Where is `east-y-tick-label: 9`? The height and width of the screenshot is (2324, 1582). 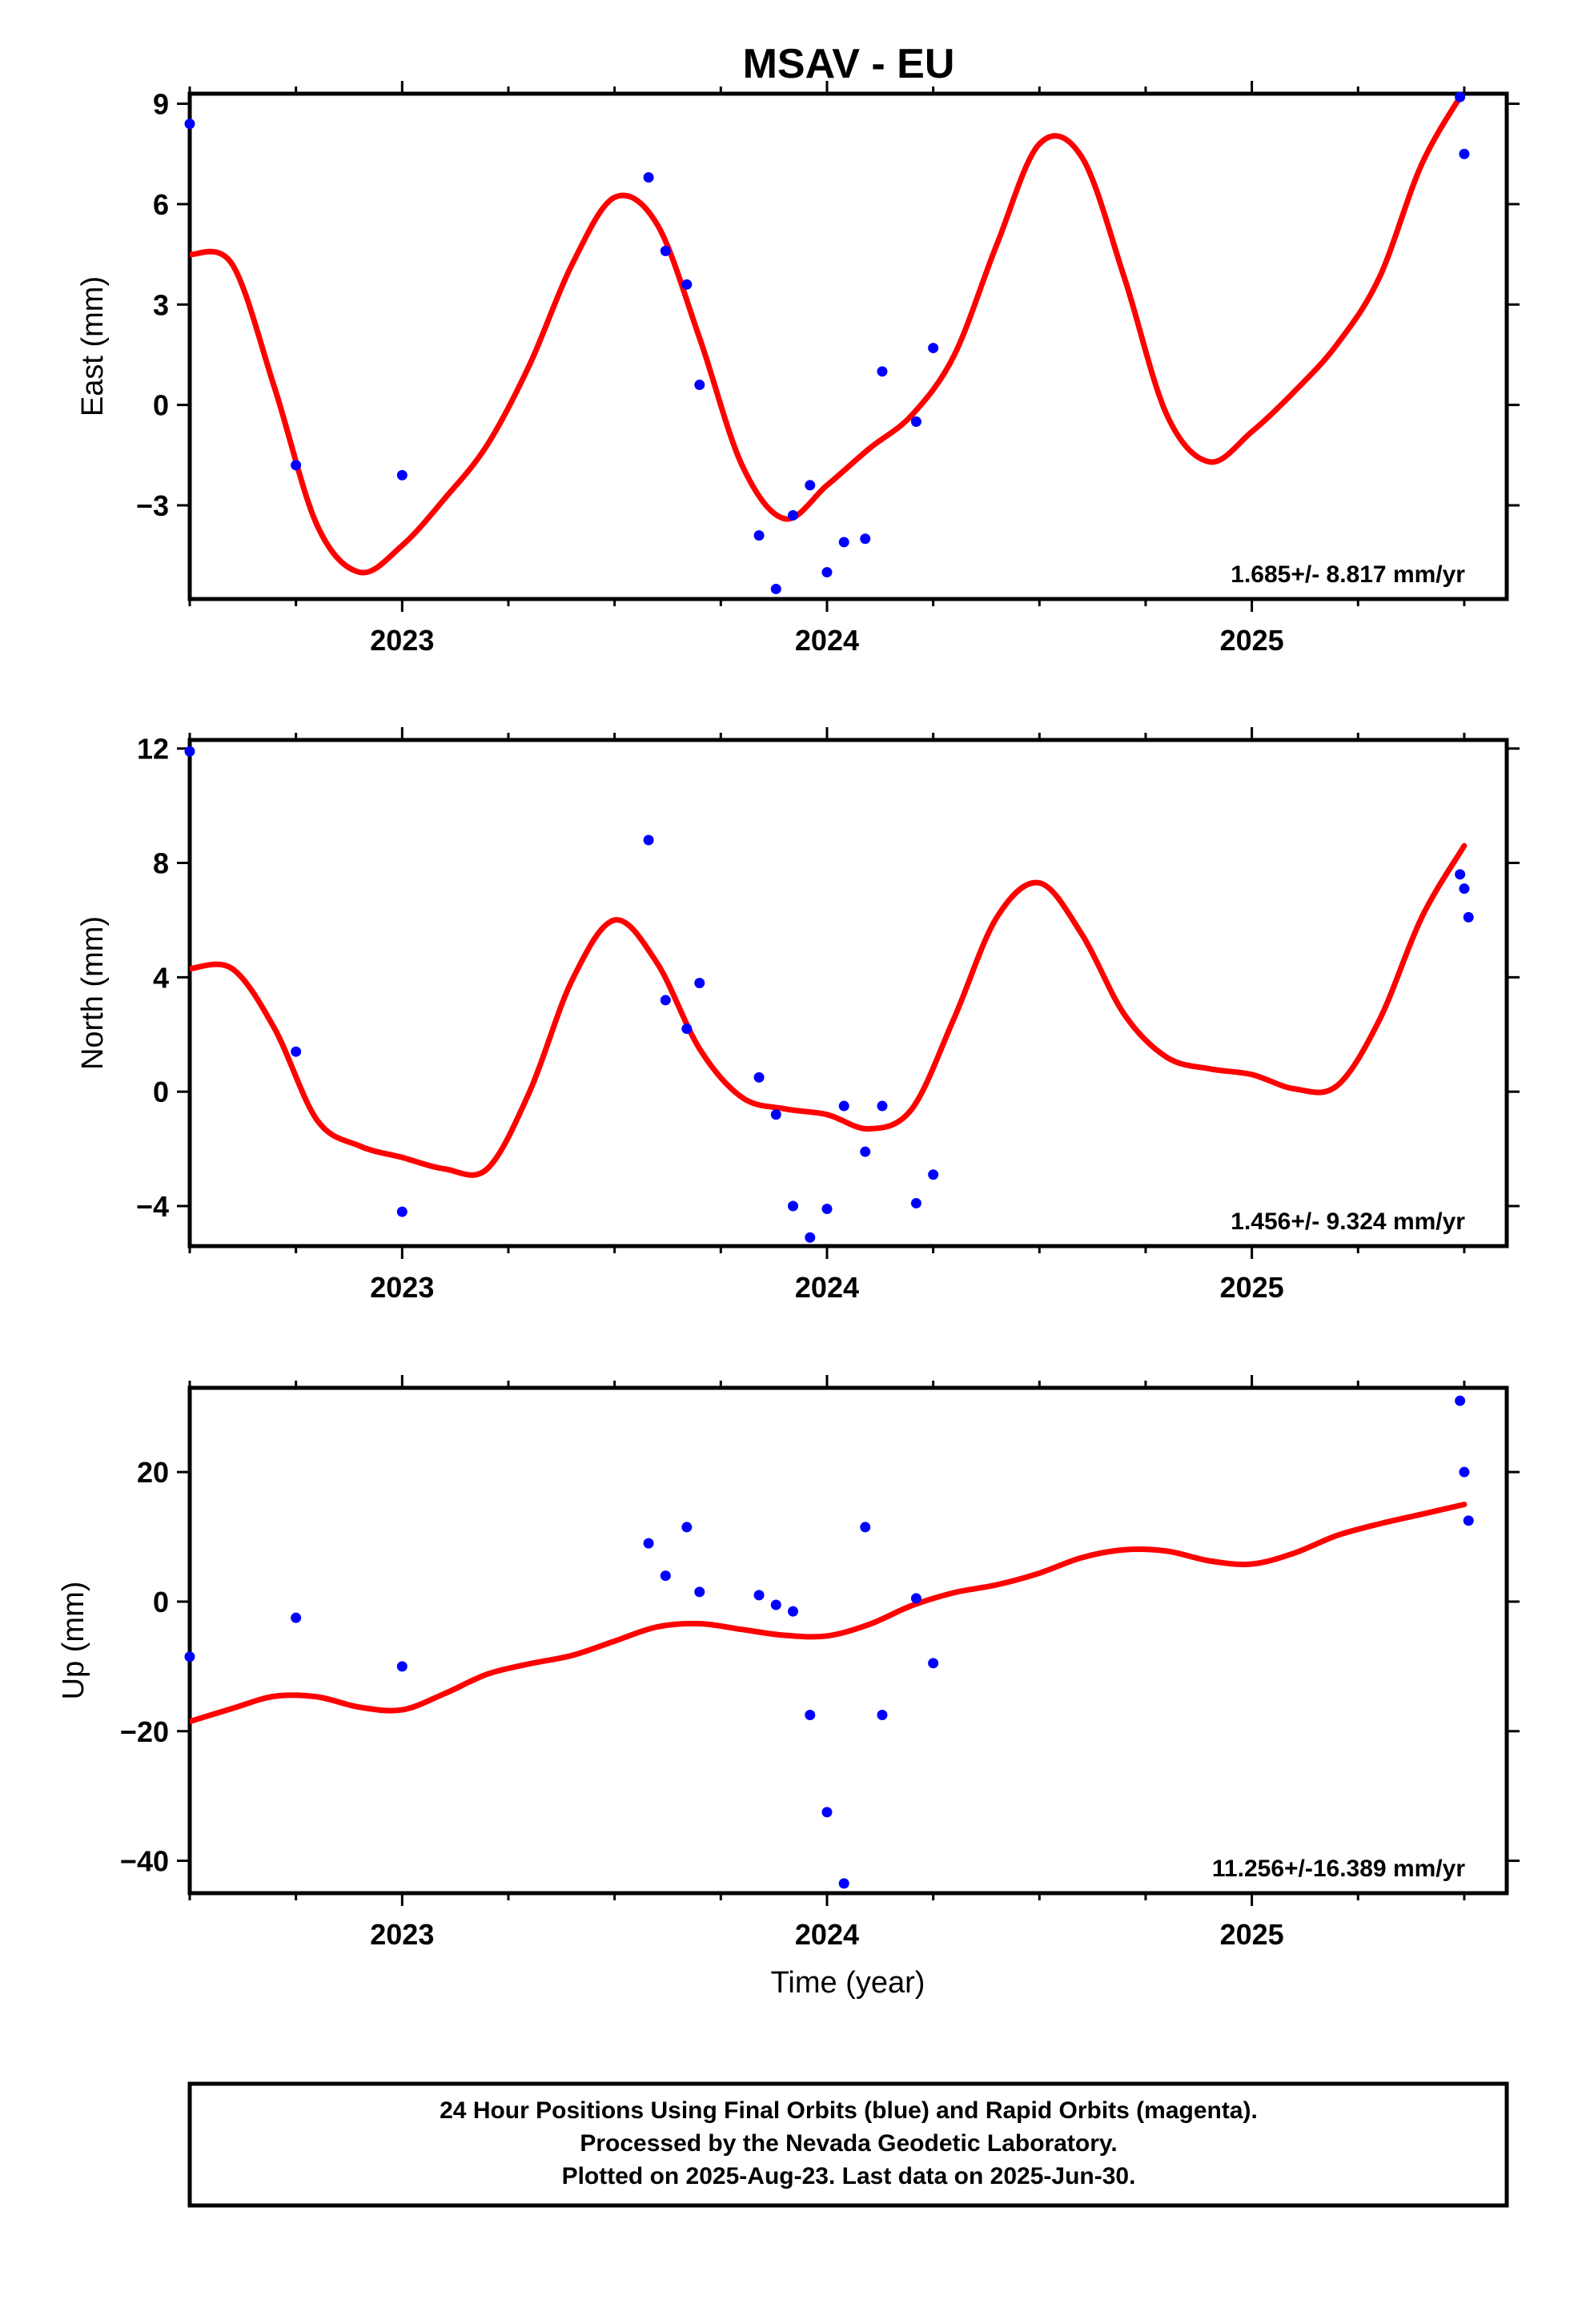
east-y-tick-label: 9 is located at coordinates (161, 104).